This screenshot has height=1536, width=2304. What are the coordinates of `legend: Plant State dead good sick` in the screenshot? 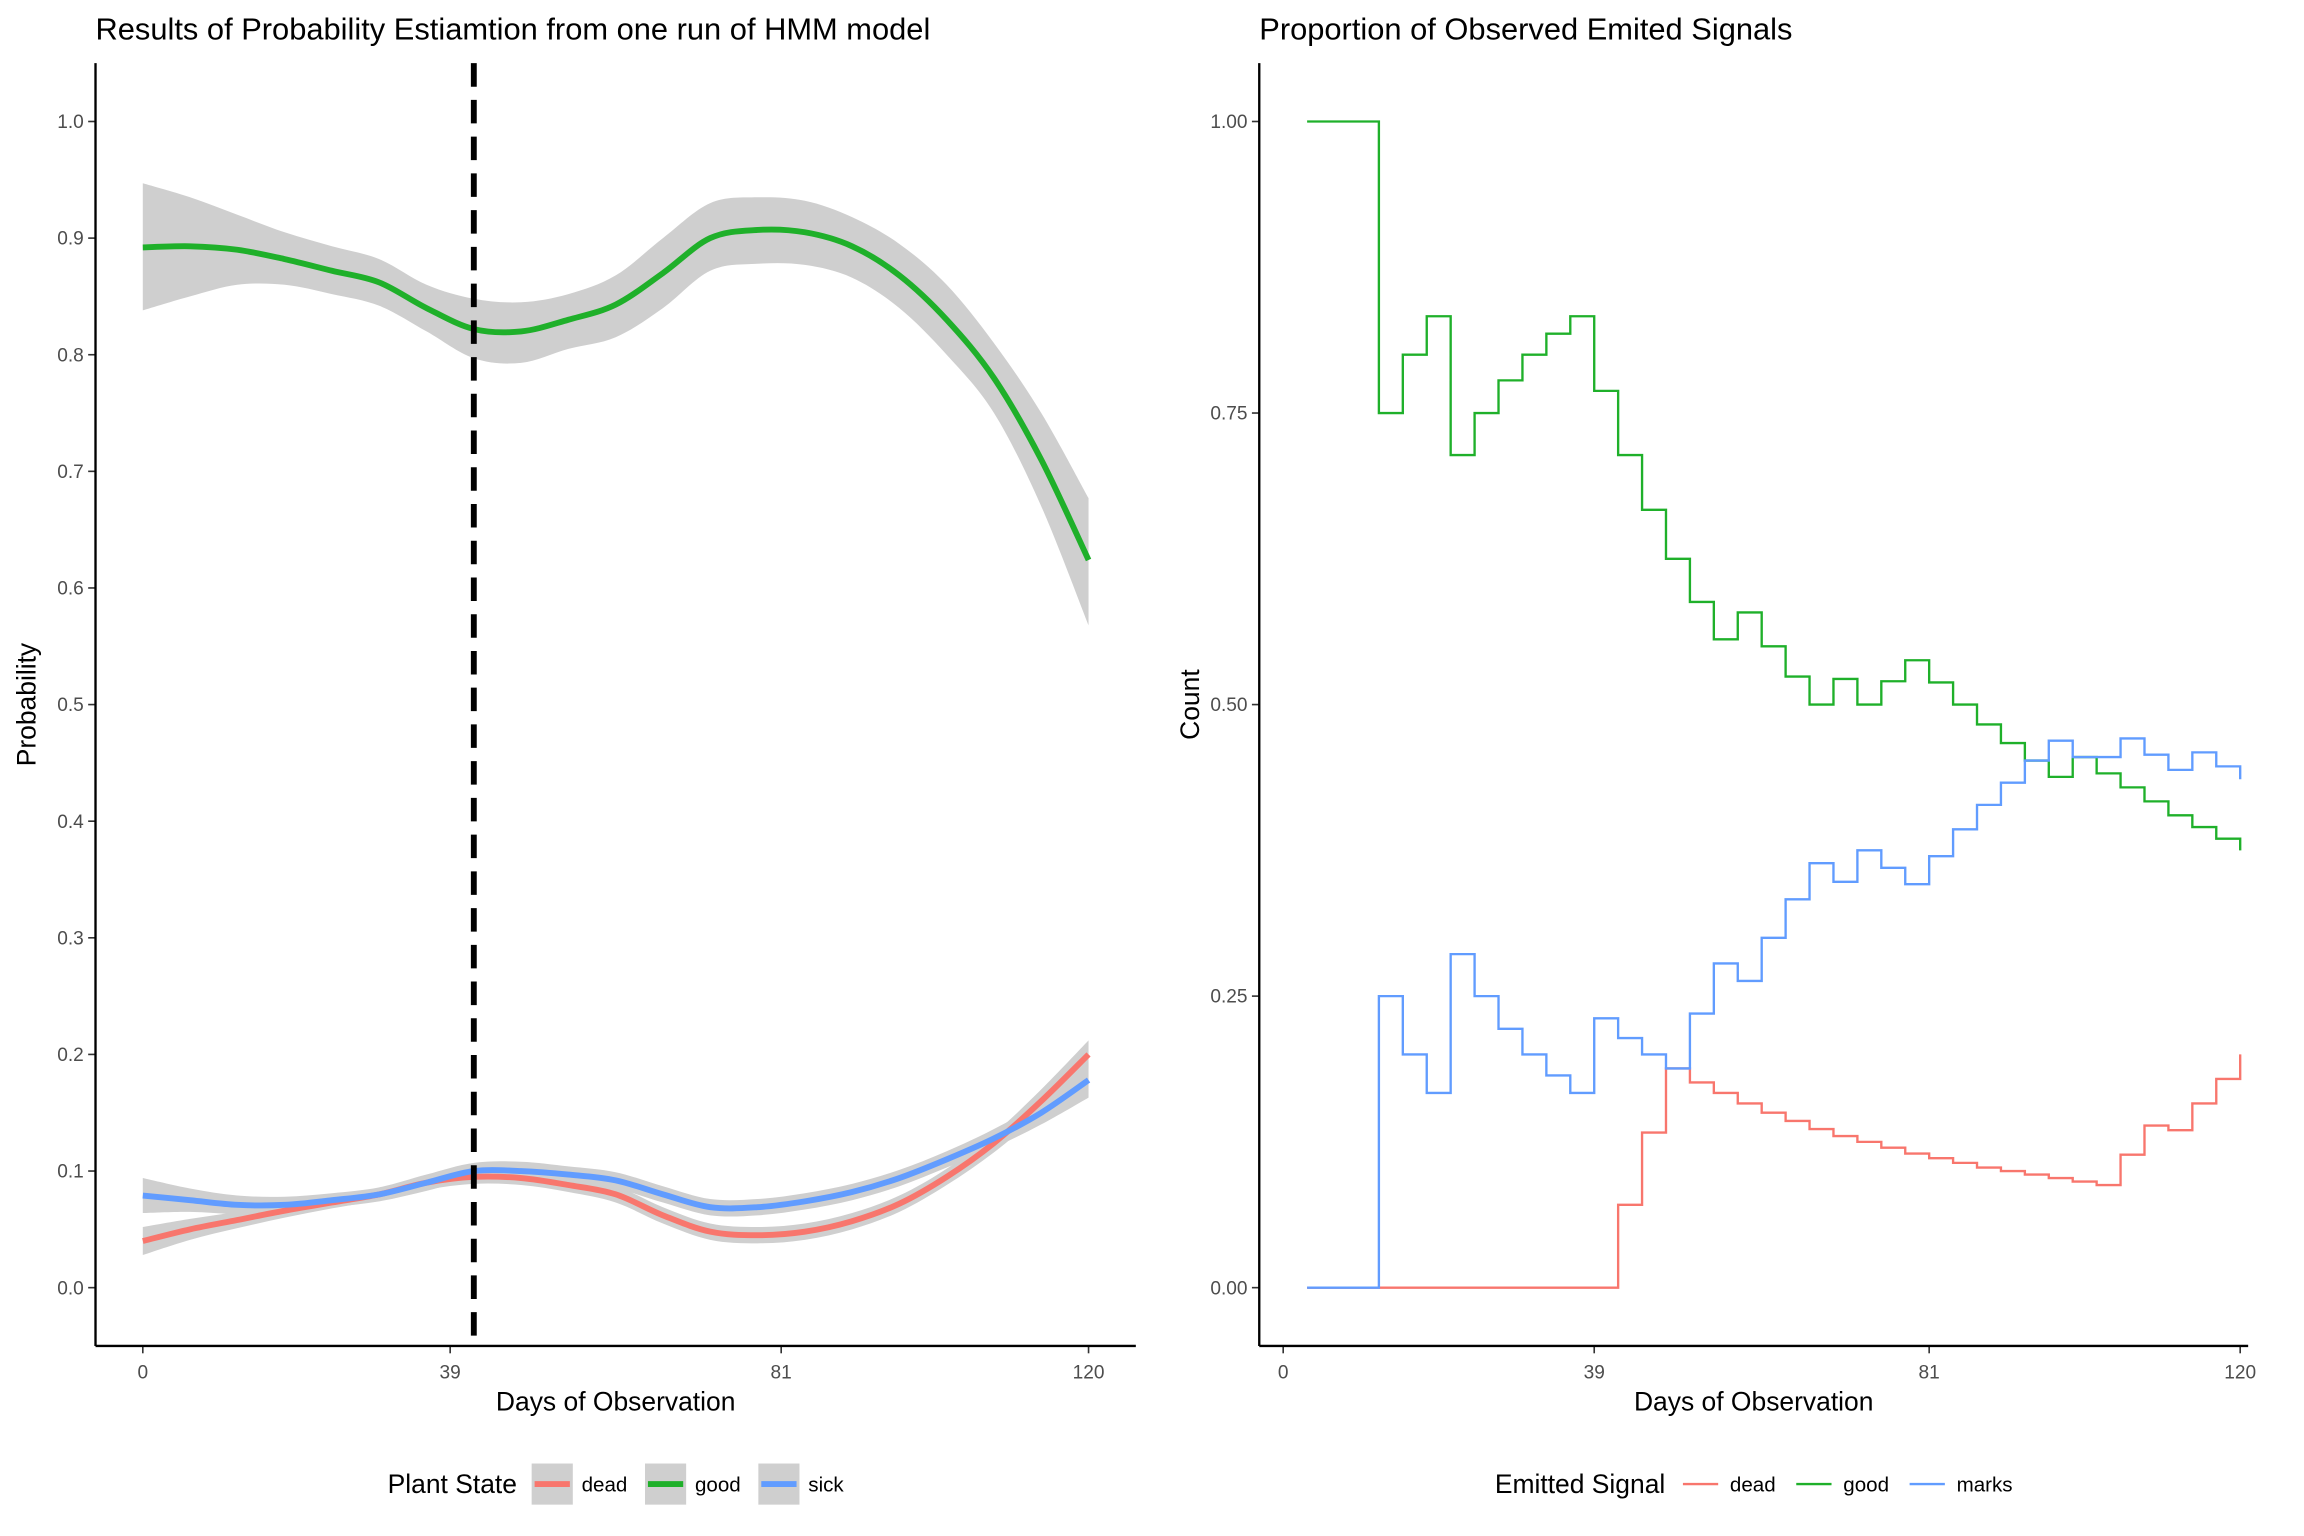 It's located at (616, 1484).